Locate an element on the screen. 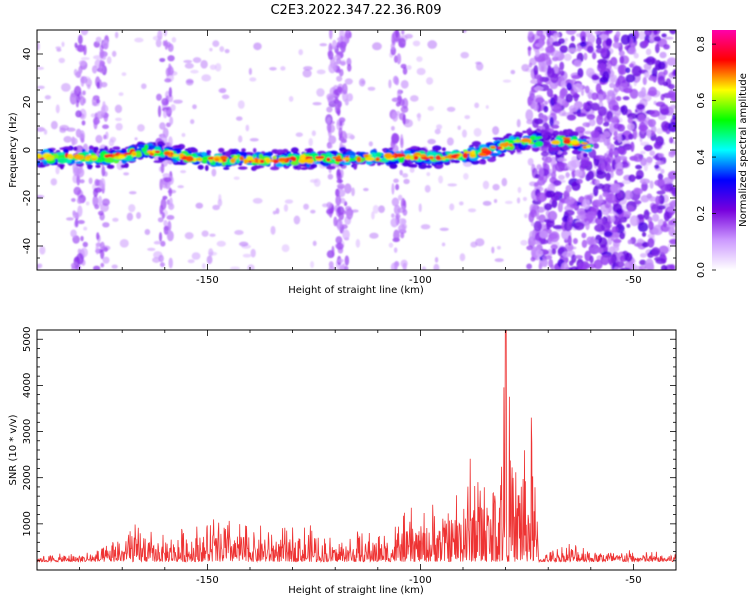  colorbar-ticks: 0.0 0.2 0.4 0.6 0.8 is located at coordinates (706, 157).